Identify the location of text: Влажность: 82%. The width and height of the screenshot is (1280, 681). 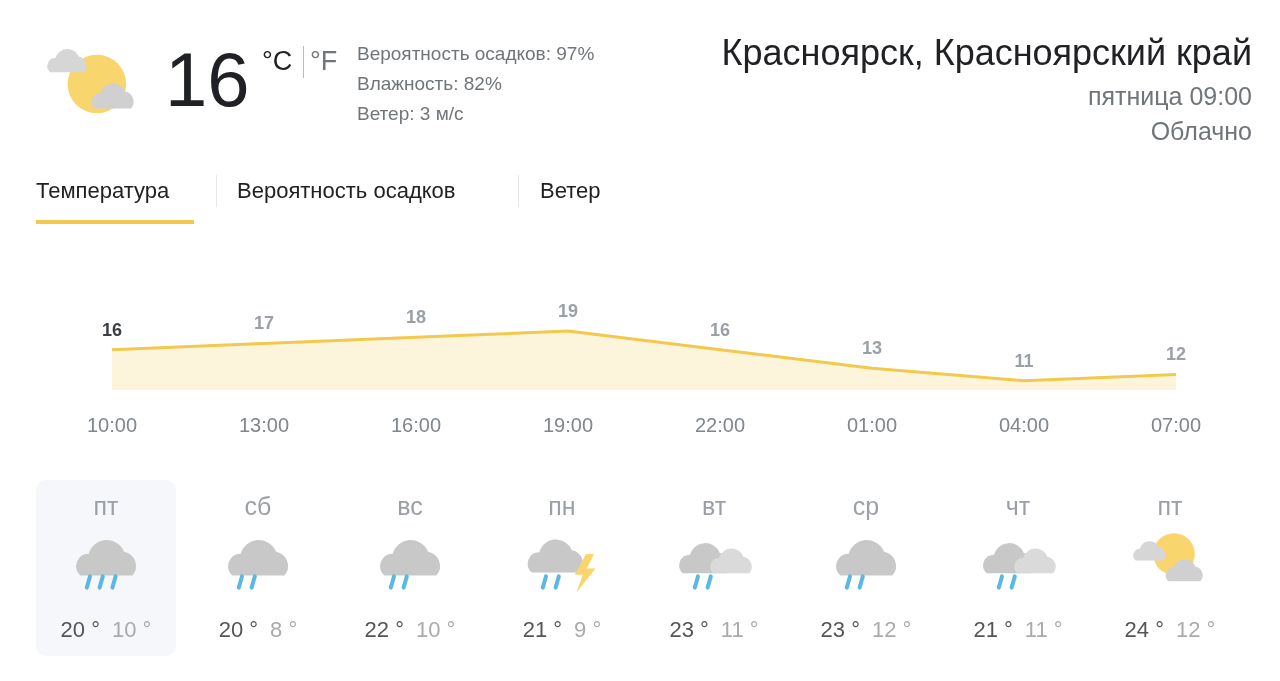
(429, 84).